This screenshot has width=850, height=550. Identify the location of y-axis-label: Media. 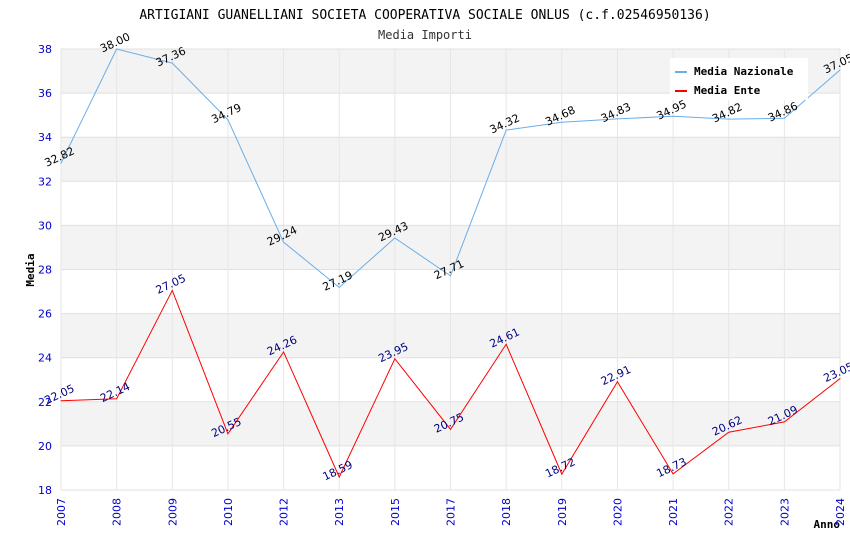
(30, 269).